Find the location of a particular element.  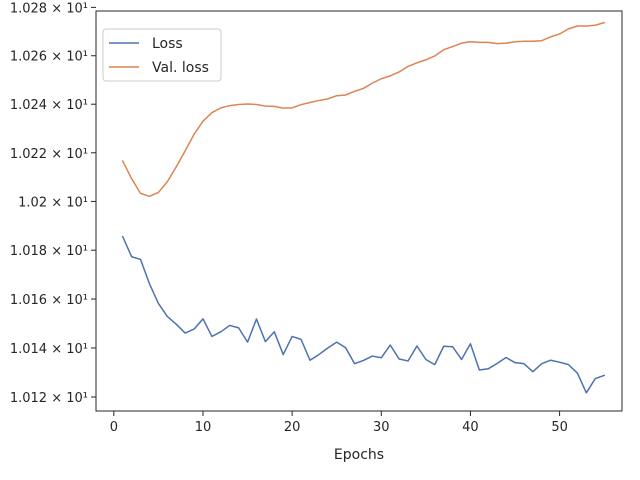

y-tick-label: 1.014 × 10¹ is located at coordinates (49, 349).